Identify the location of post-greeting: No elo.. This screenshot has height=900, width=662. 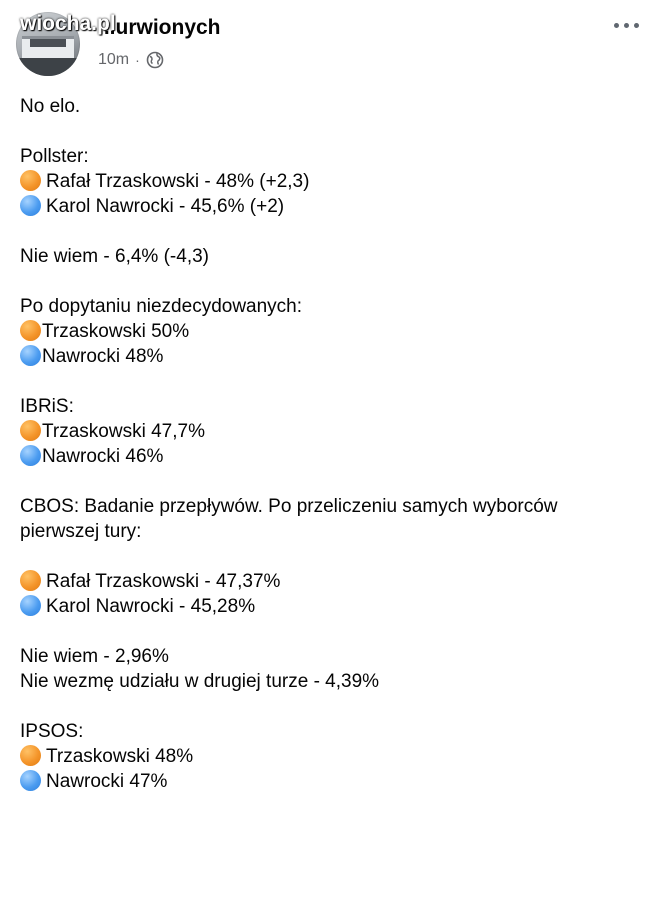
(50, 106).